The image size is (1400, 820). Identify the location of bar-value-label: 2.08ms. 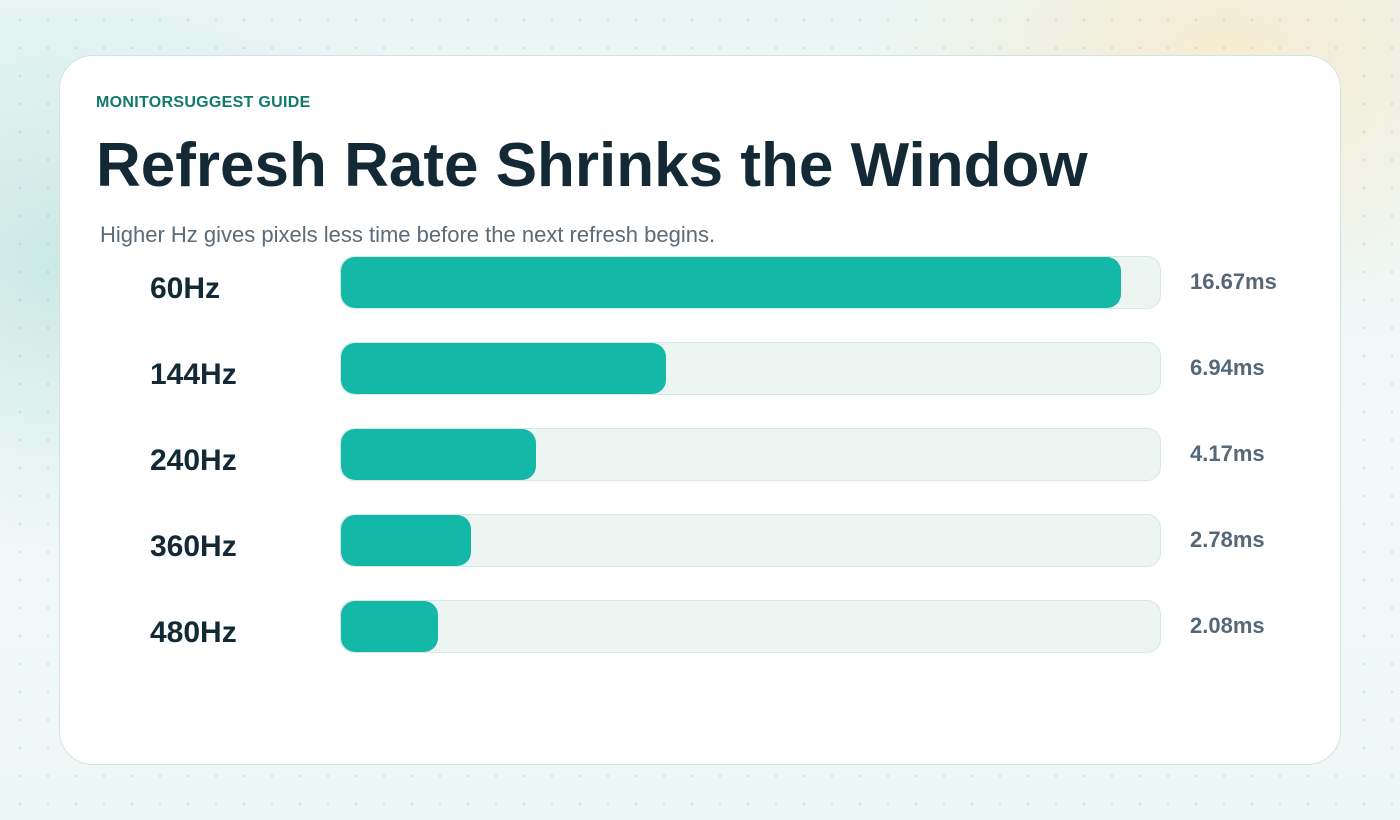
(1227, 625).